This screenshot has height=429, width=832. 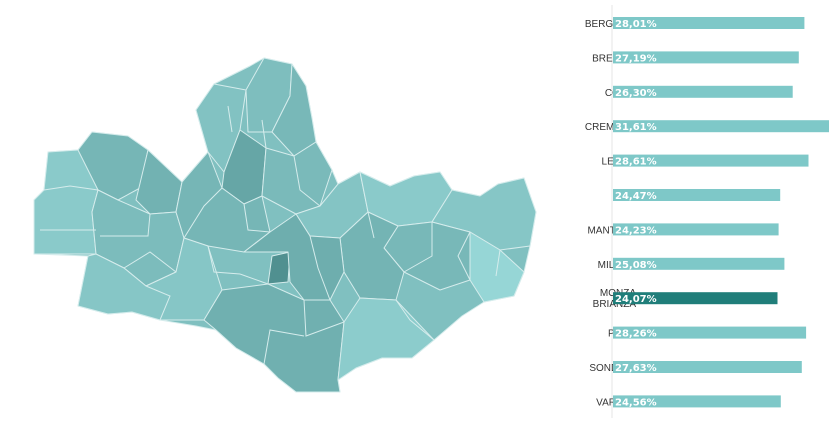 What do you see at coordinates (611, 230) in the screenshot?
I see `bar-category-label: MANTOVA` at bounding box center [611, 230].